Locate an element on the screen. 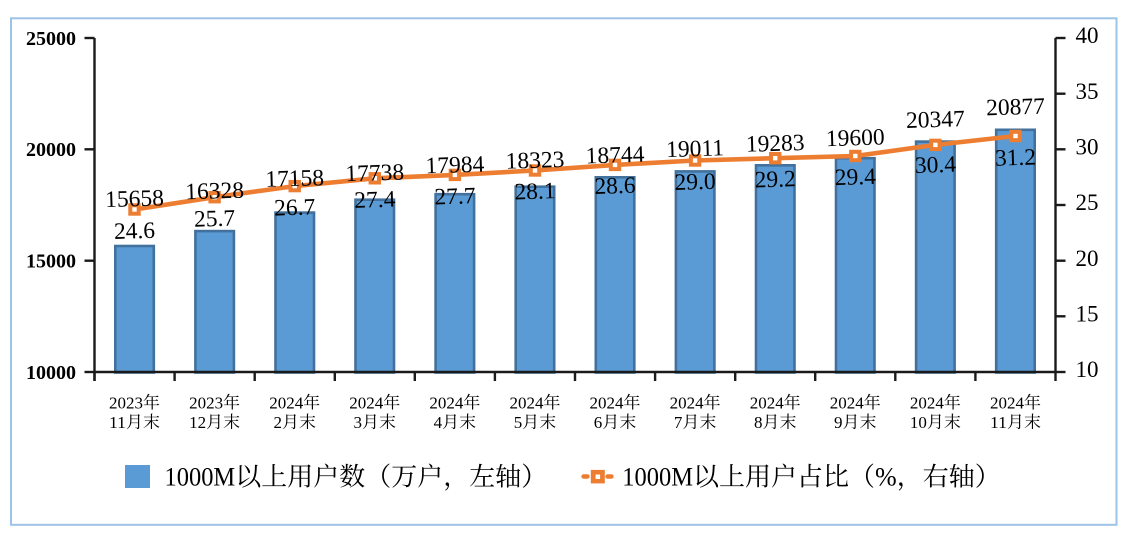 This screenshot has height=545, width=1137. svg-text: 17984 is located at coordinates (455, 166).